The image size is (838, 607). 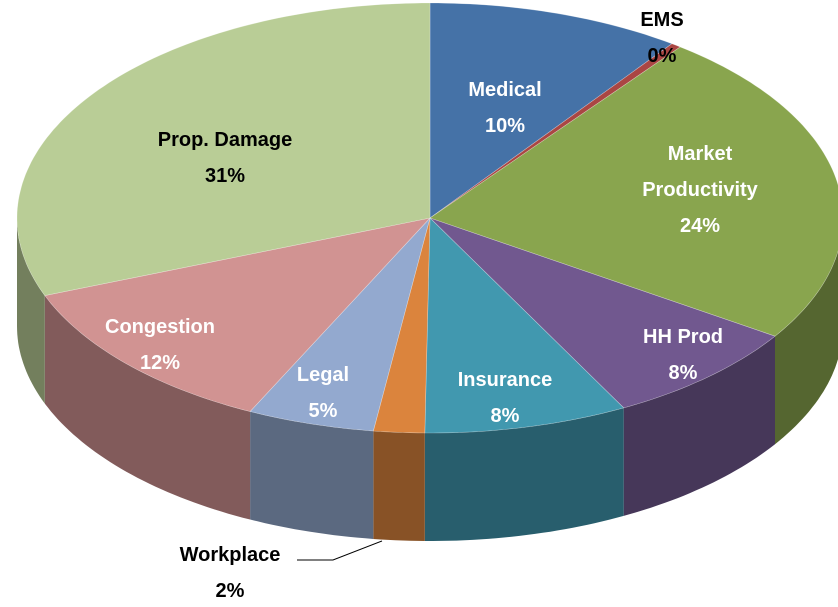 I want to click on data-label: HH Prod 8%, so click(x=683, y=355).